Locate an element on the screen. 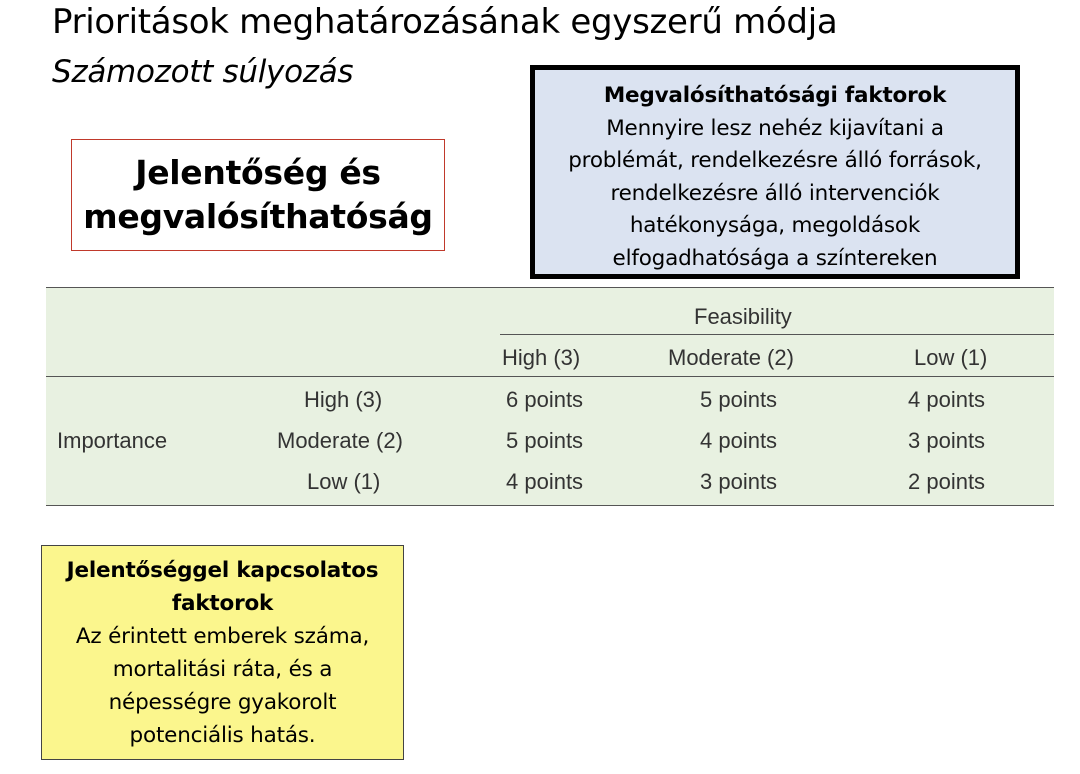 This screenshot has width=1080, height=774. importance-factors-line: potenciális hatás. is located at coordinates (222, 735).